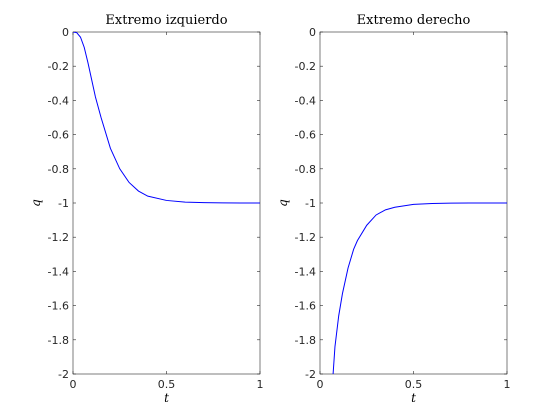 This screenshot has height=420, width=560. What do you see at coordinates (166, 20) in the screenshot?
I see `chart-title: Extremo izquierdo` at bounding box center [166, 20].